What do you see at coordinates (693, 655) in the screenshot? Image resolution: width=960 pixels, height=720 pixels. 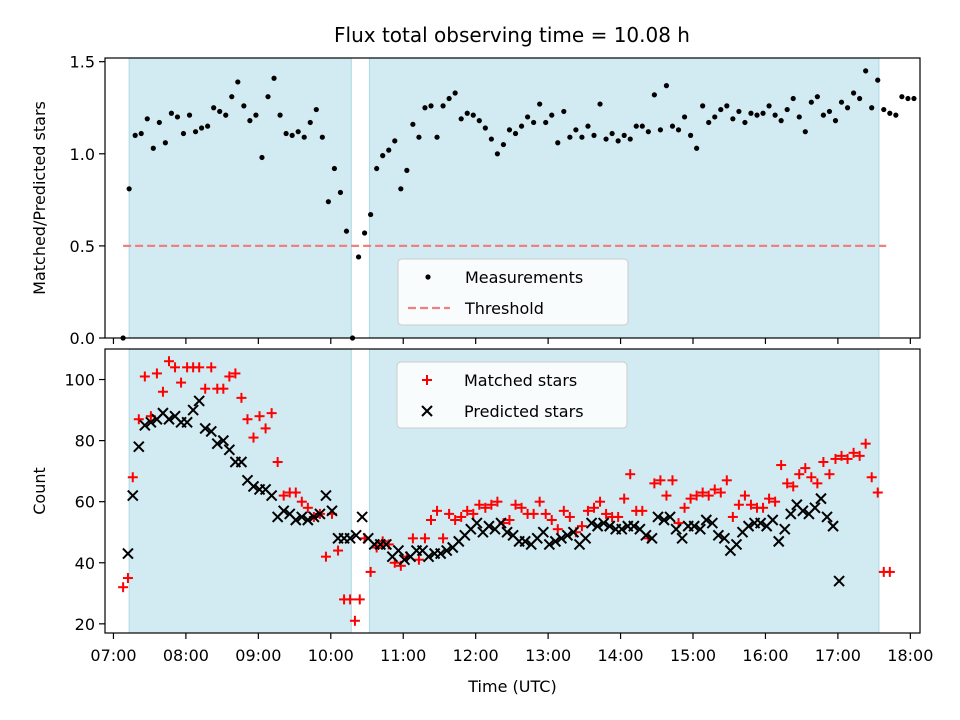 I see `x-tick-label: 15:00` at bounding box center [693, 655].